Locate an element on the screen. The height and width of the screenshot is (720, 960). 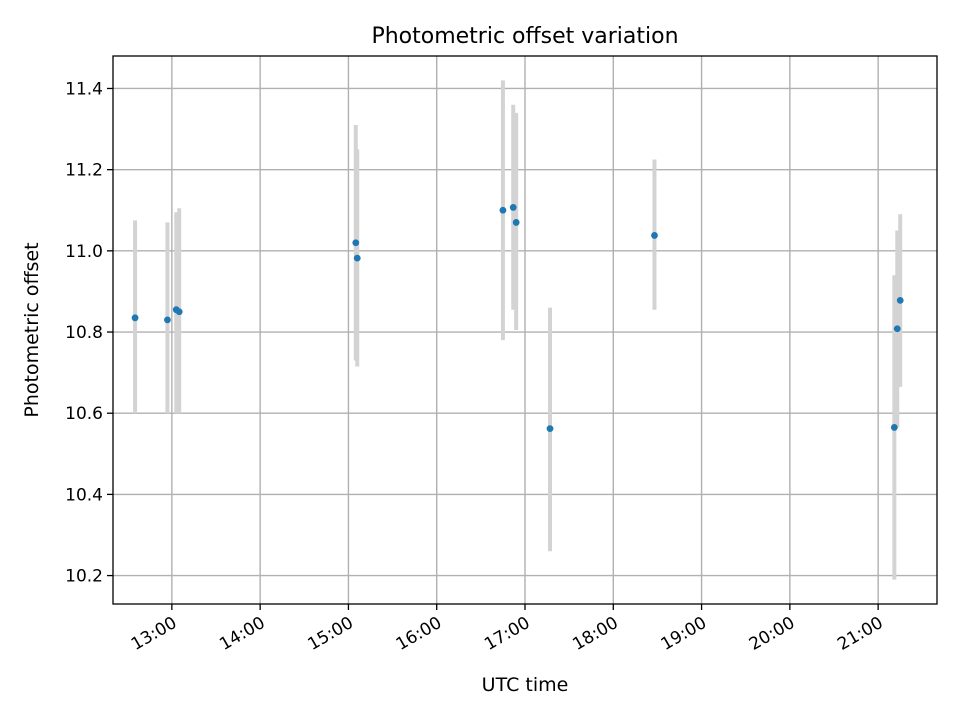
y-tick-label: 11.0 is located at coordinates (84, 252).